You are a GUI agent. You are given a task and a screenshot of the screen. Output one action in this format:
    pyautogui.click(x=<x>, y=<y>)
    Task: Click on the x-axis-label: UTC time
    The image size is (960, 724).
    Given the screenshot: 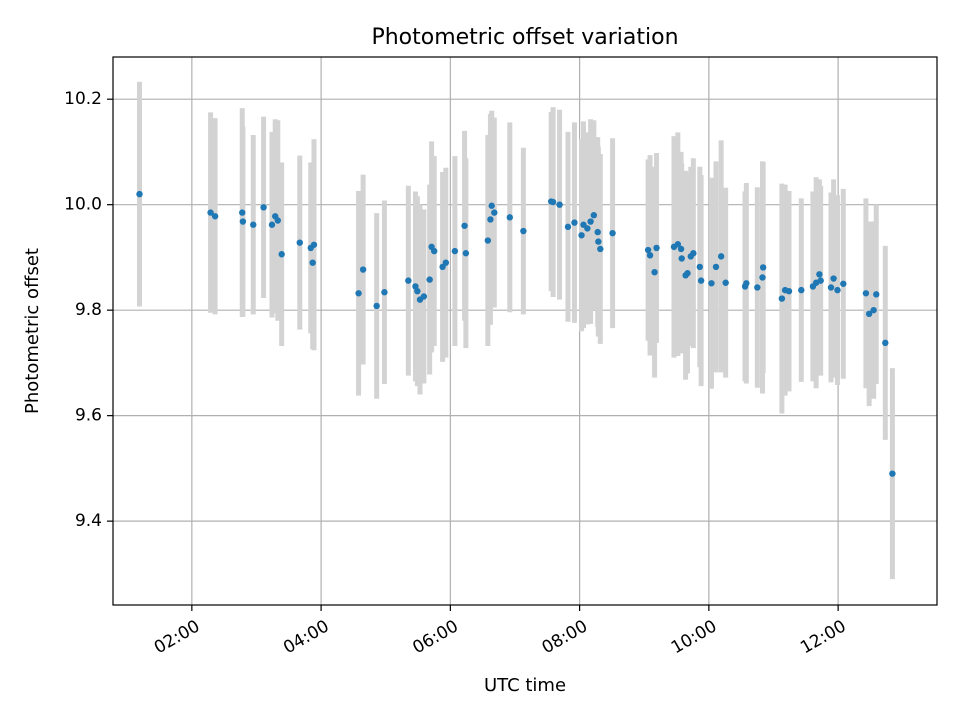 What is the action you would take?
    pyautogui.click(x=525, y=685)
    